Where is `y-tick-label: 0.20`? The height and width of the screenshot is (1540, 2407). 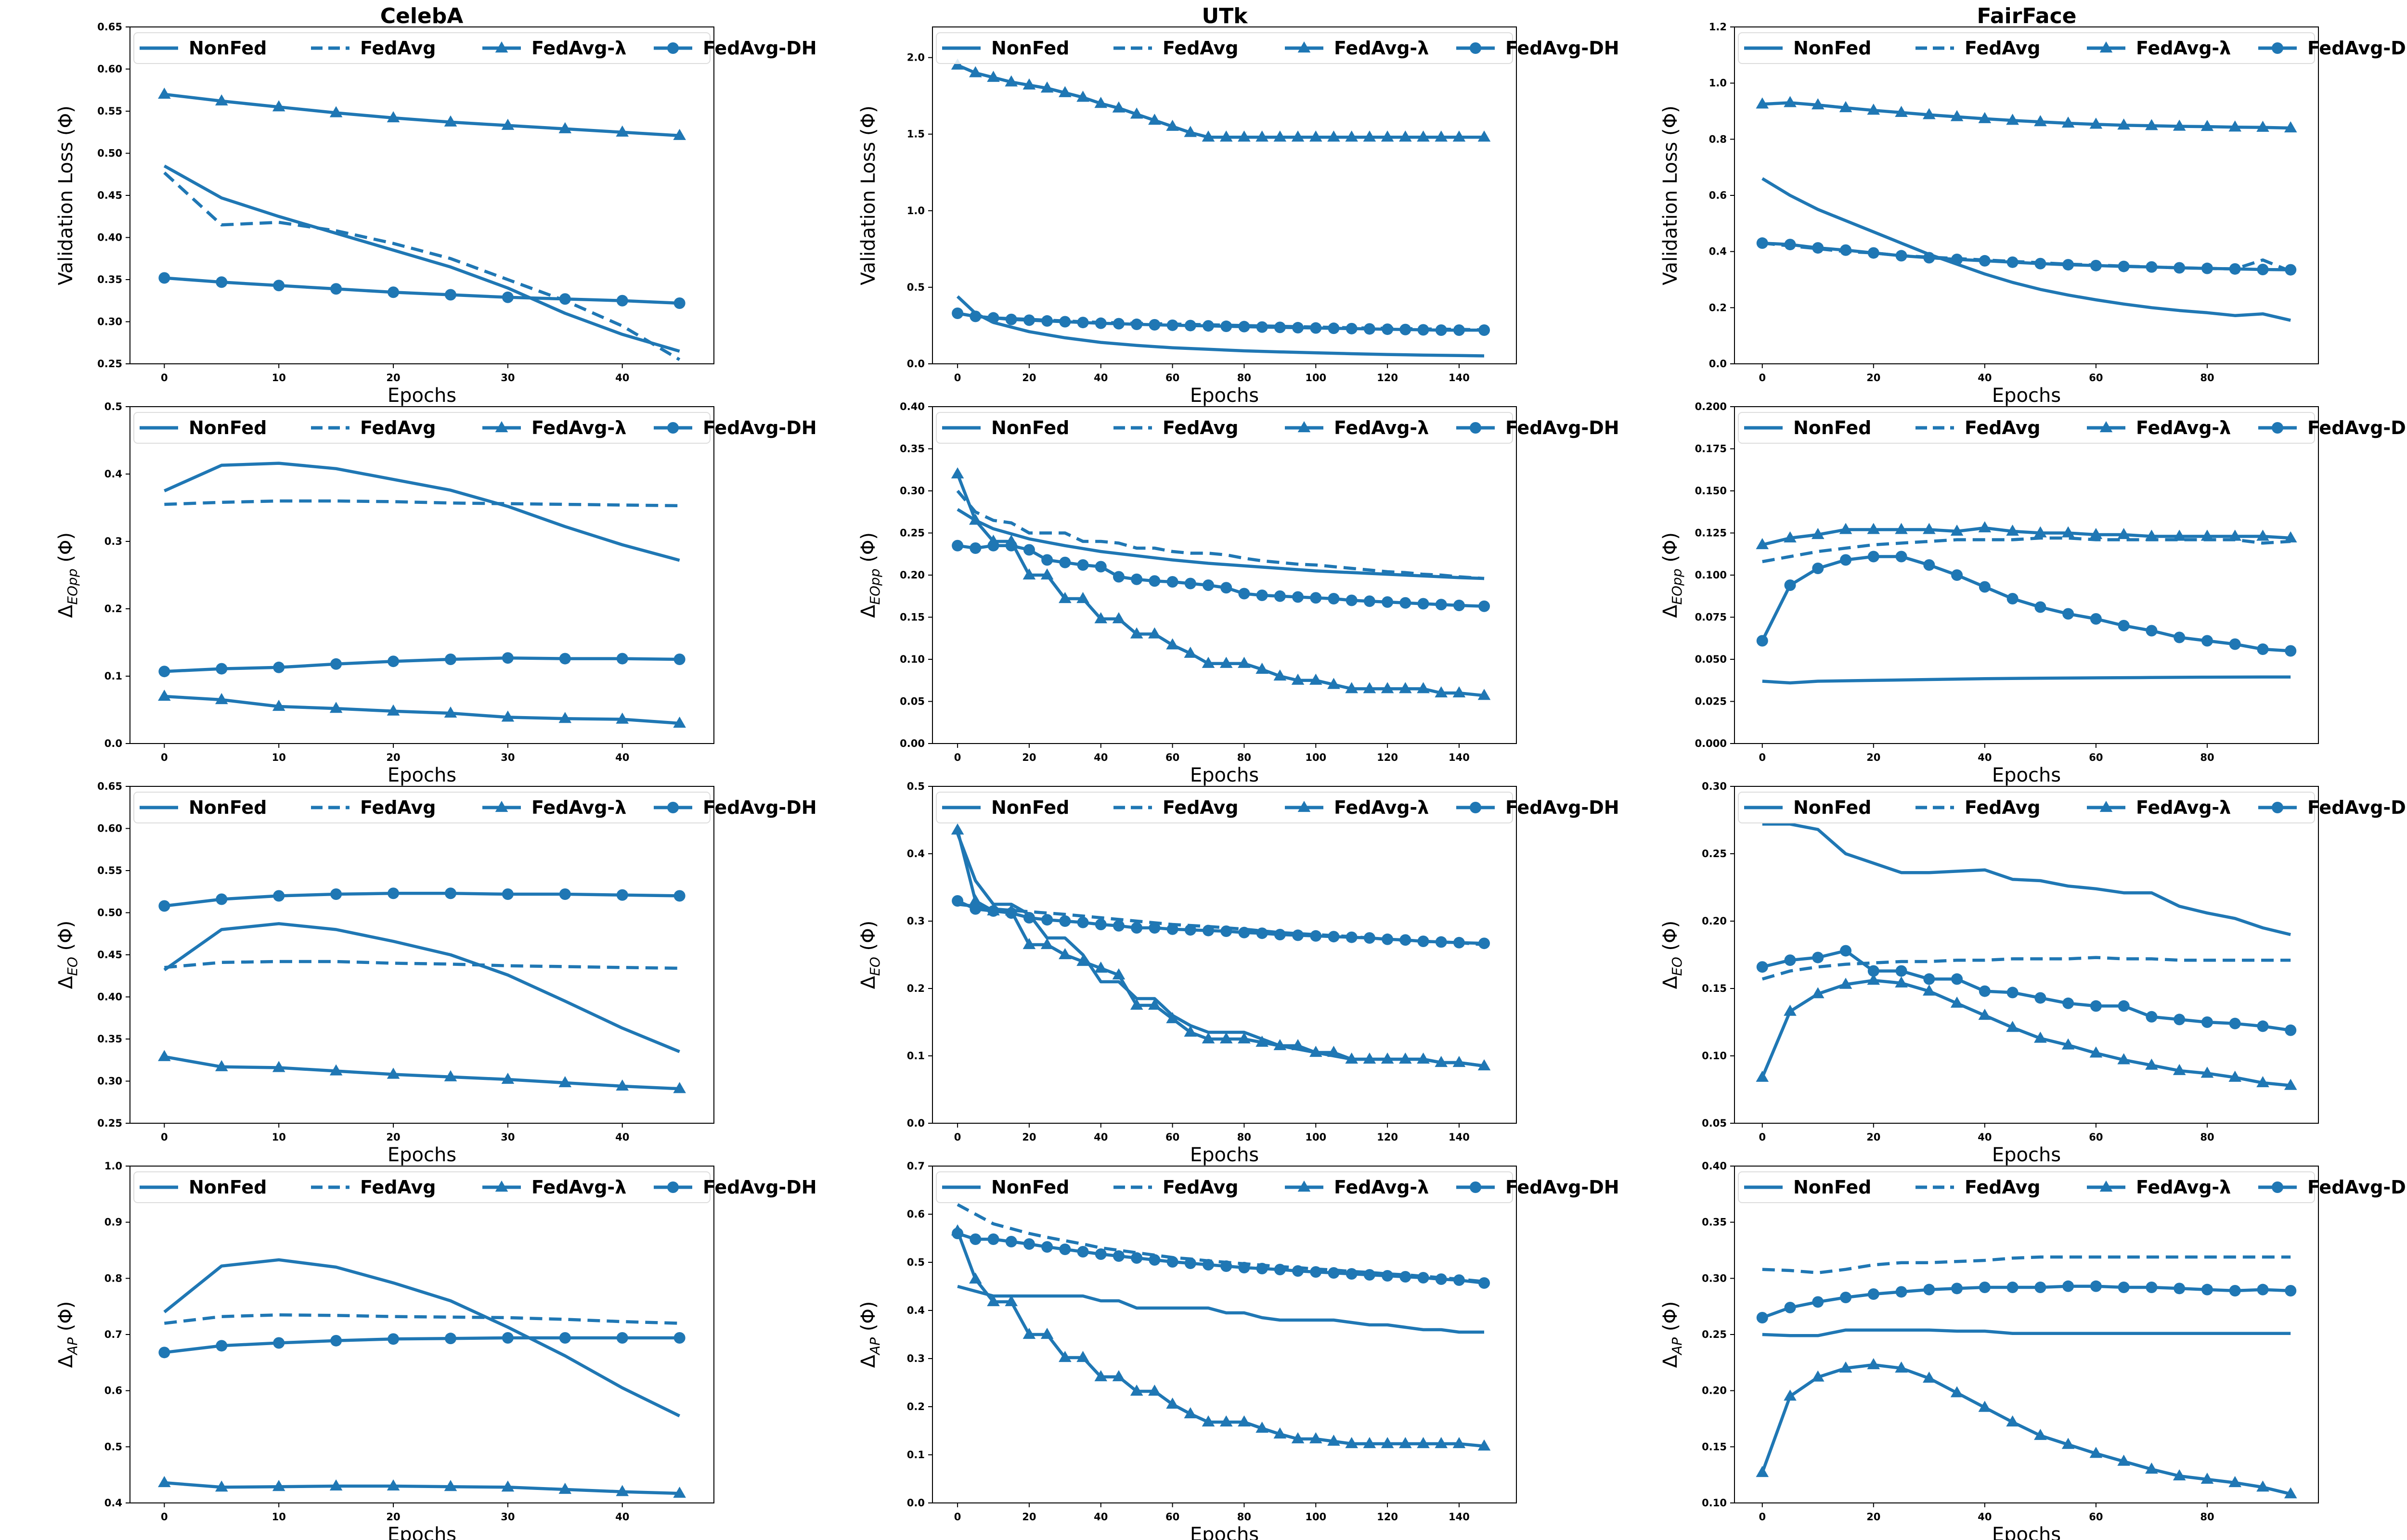 y-tick-label: 0.20 is located at coordinates (1714, 1391).